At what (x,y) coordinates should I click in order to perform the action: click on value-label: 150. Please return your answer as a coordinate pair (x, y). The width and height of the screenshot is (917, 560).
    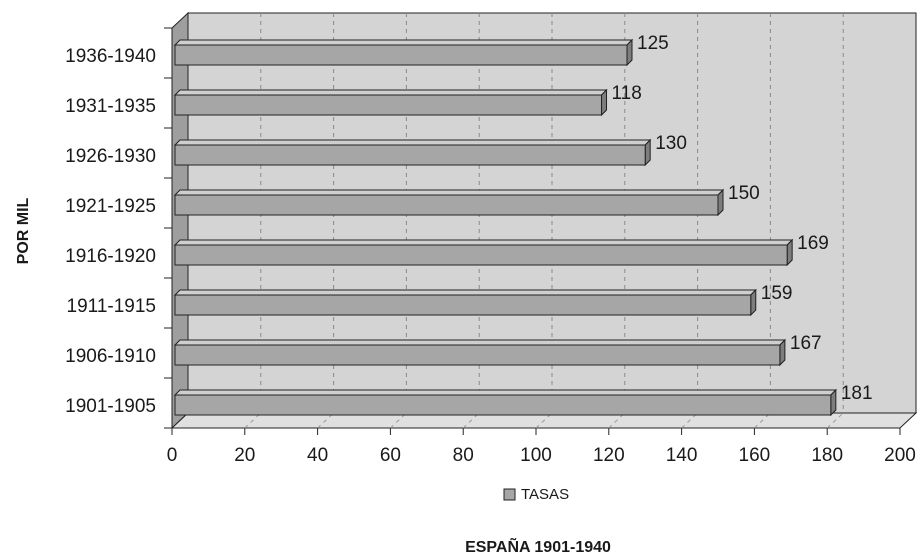
    Looking at the image, I should click on (744, 193).